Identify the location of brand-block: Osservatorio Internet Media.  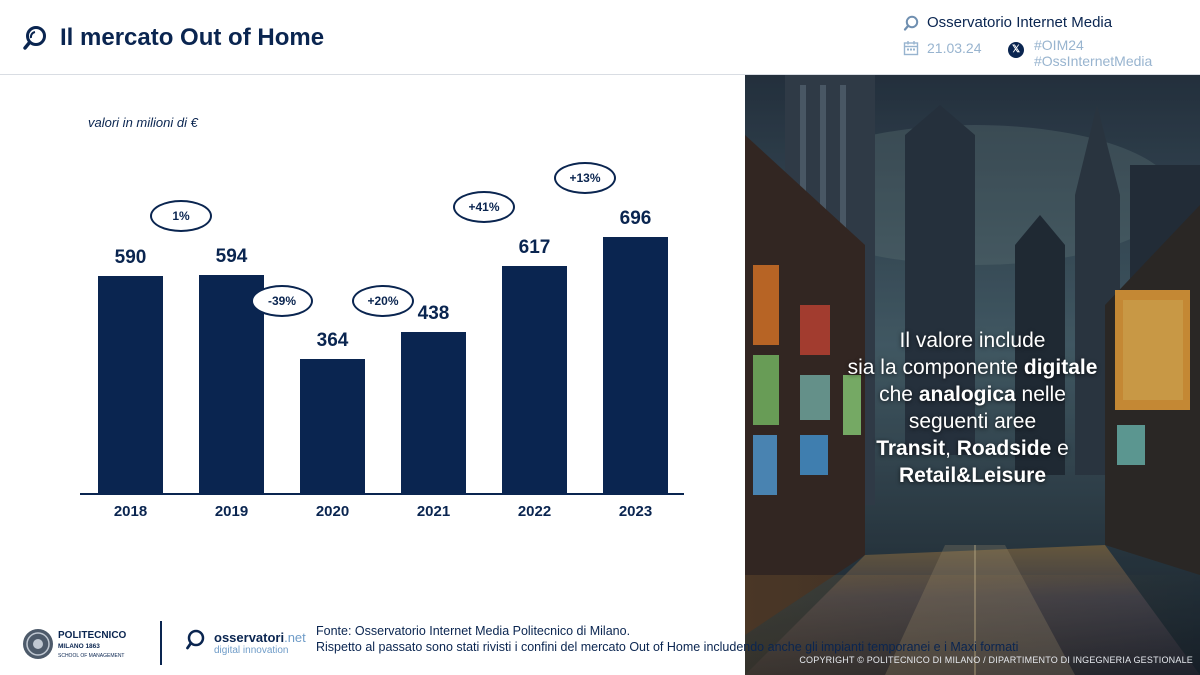
(1048, 22).